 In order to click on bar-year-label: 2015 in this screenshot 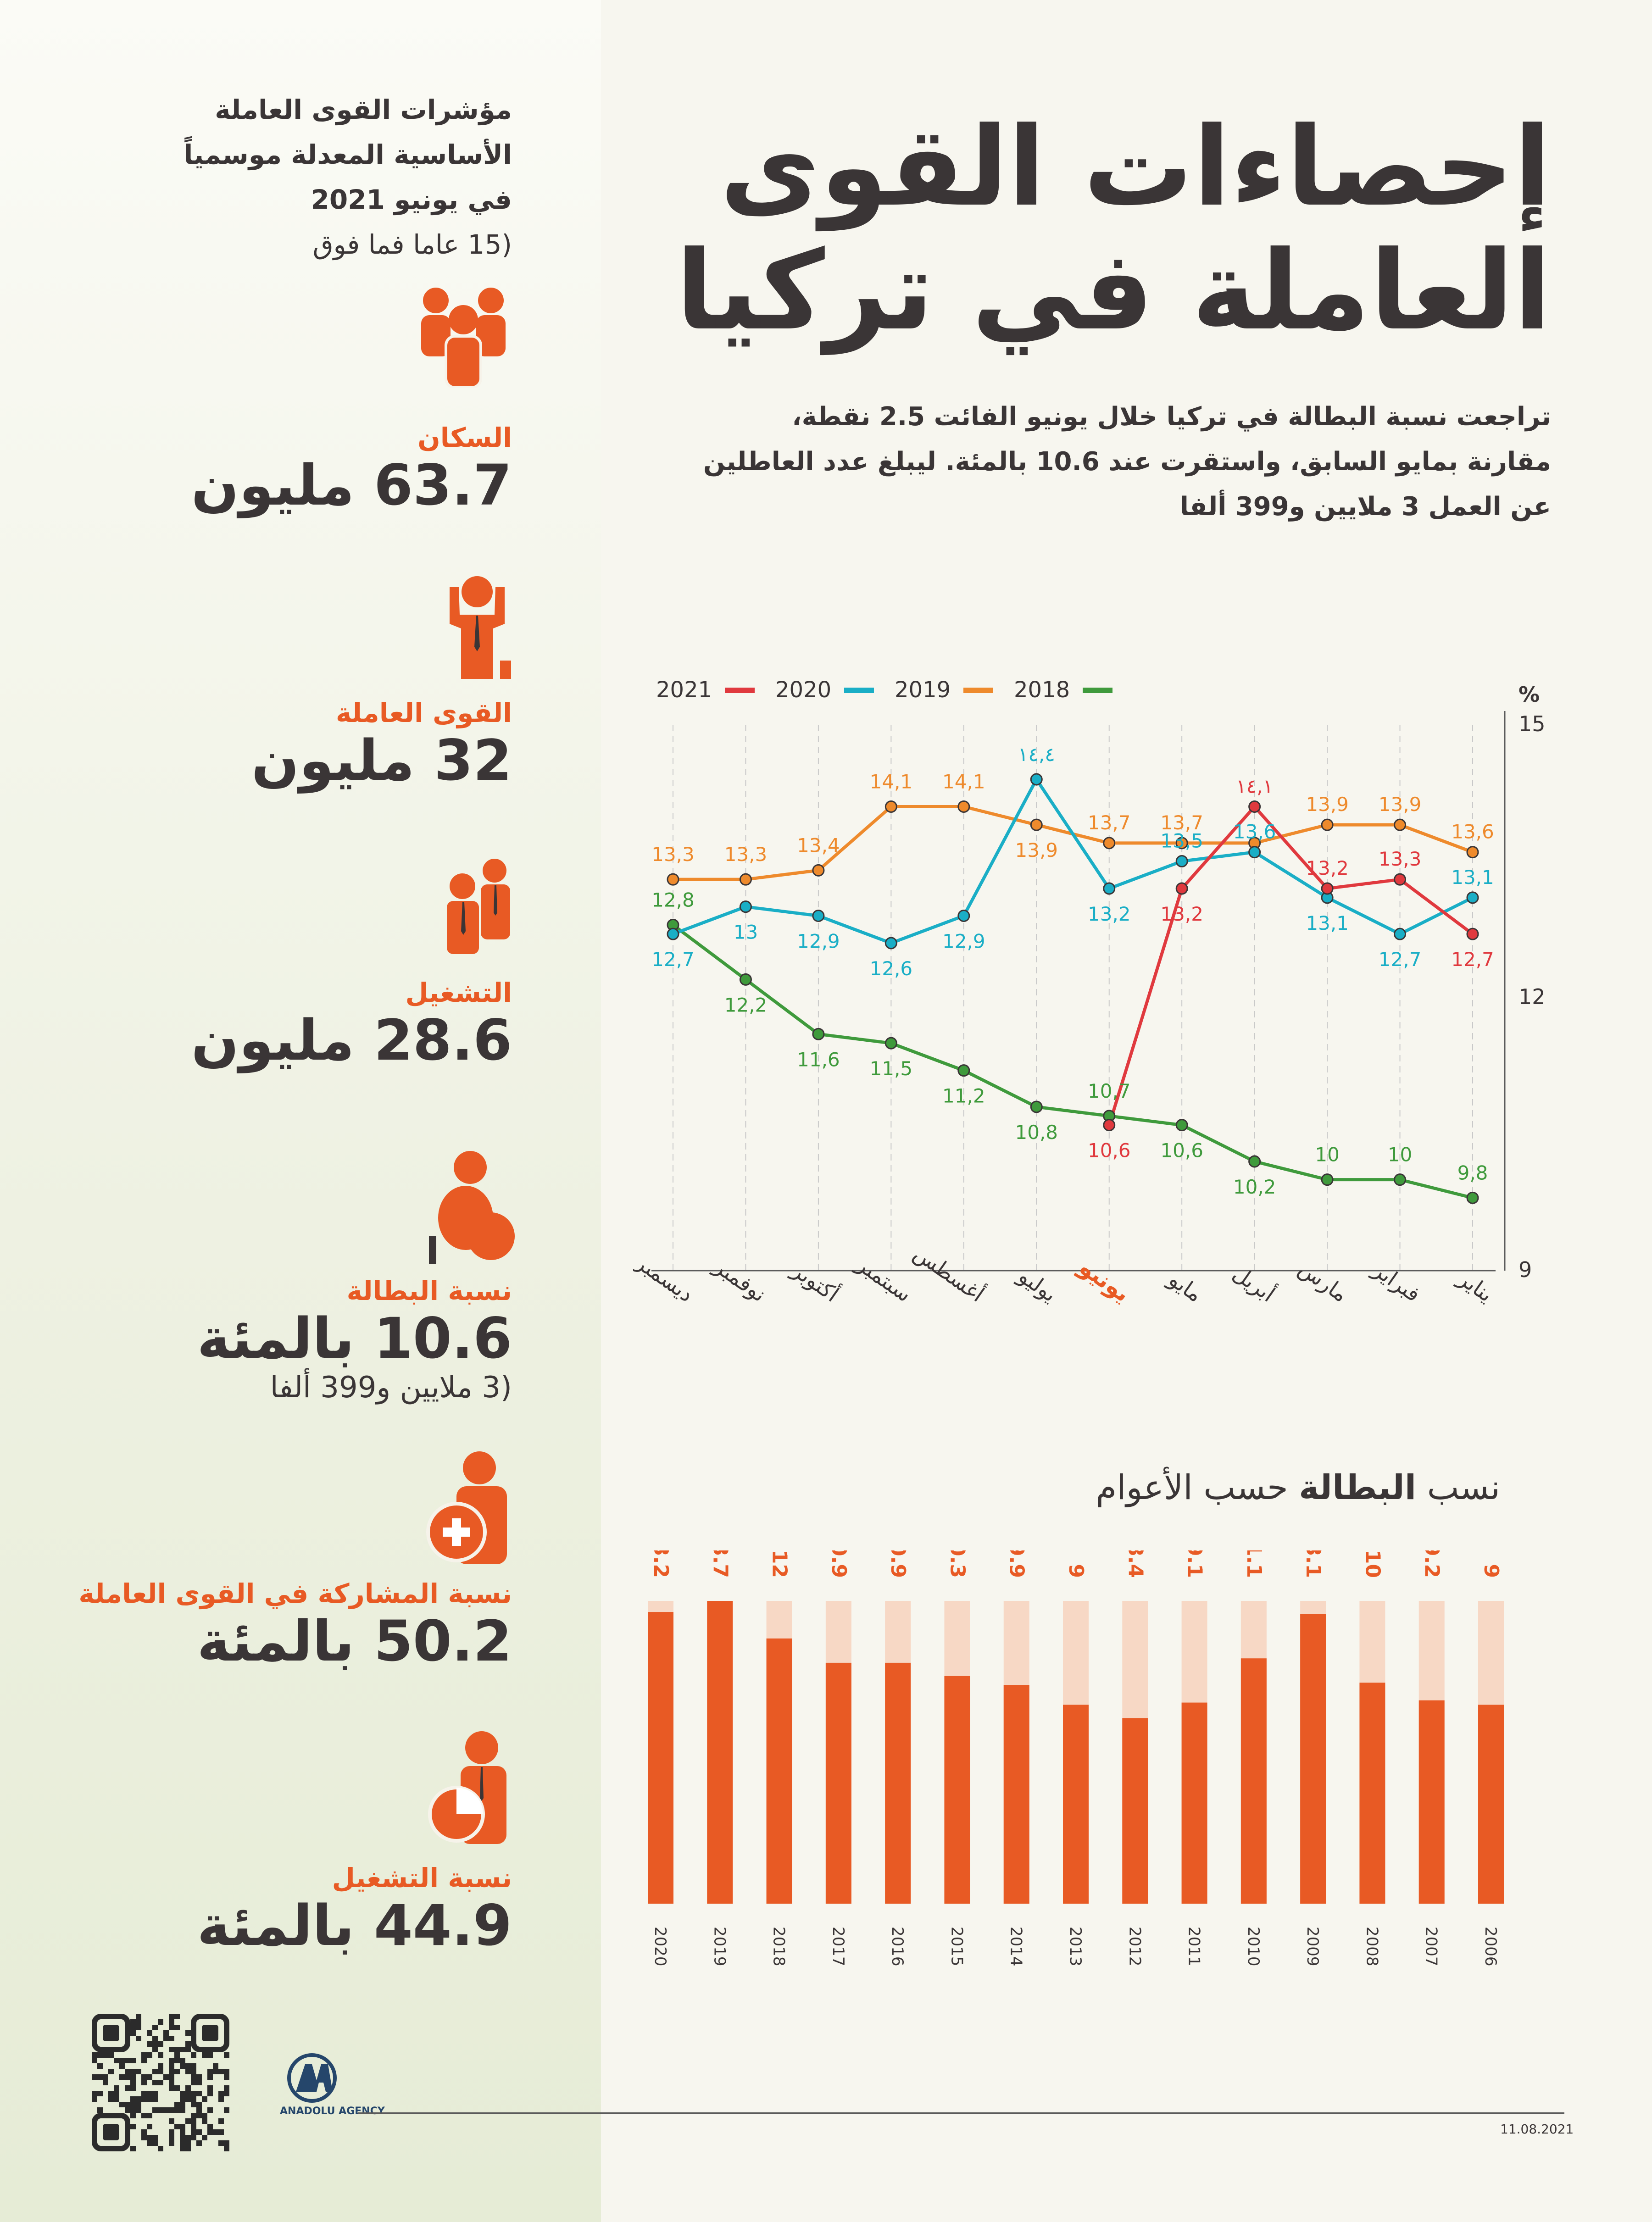, I will do `click(957, 1947)`.